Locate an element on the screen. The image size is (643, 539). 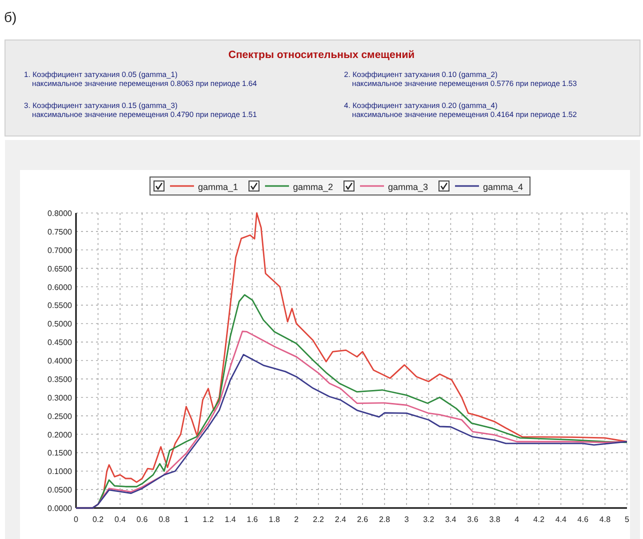
x-tick-label: 1.2 is located at coordinates (208, 519).